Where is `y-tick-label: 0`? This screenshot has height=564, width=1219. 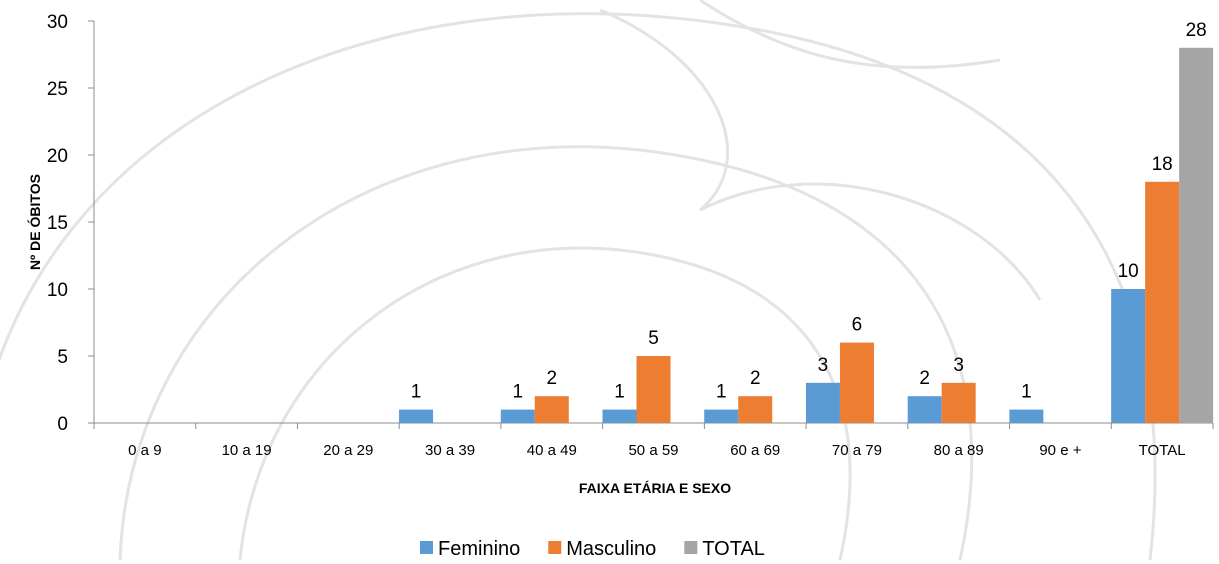 y-tick-label: 0 is located at coordinates (62, 424).